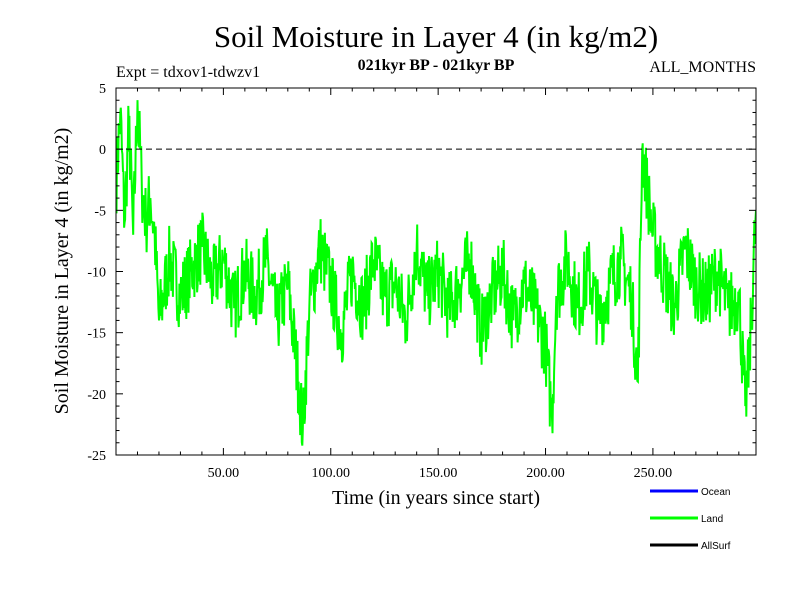 The height and width of the screenshot is (600, 800). What do you see at coordinates (224, 473) in the screenshot?
I see `x-tick-label: 50.00` at bounding box center [224, 473].